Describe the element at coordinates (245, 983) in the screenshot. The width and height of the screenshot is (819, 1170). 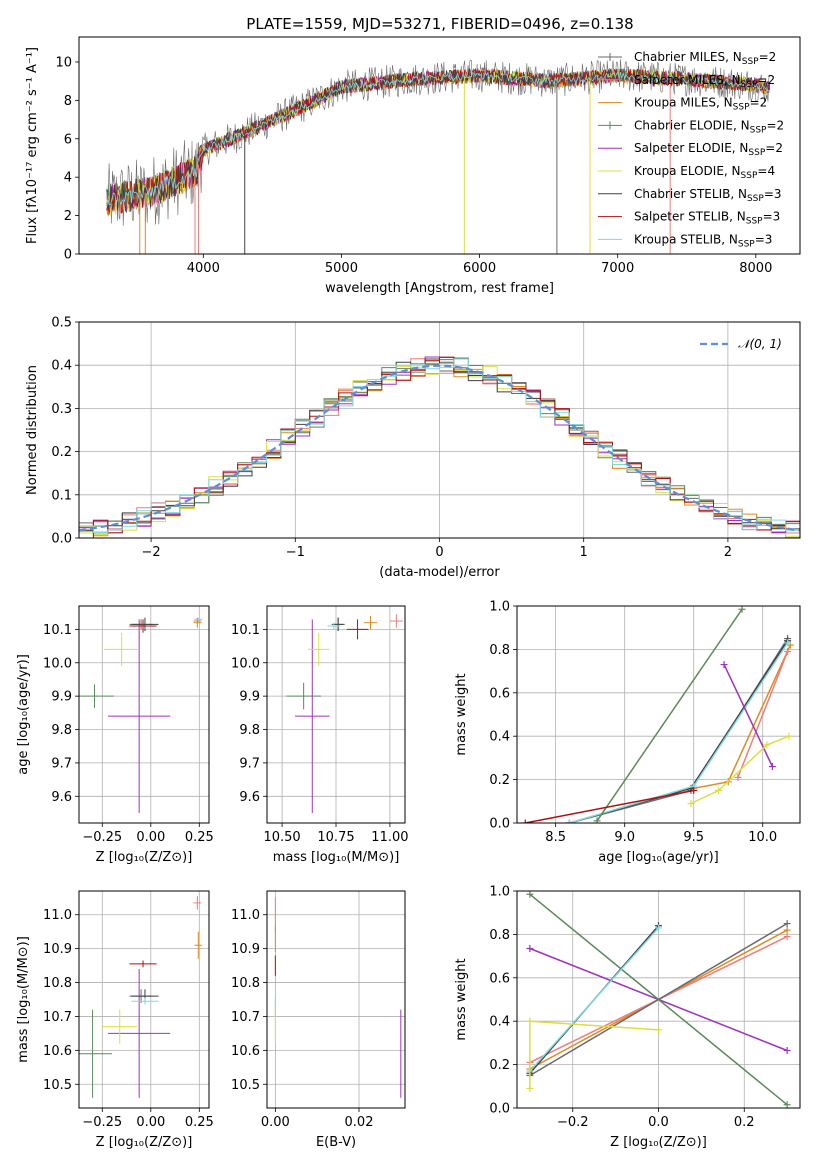
I see `mass-vs-ebv-ytick-label: 10.8` at that location.